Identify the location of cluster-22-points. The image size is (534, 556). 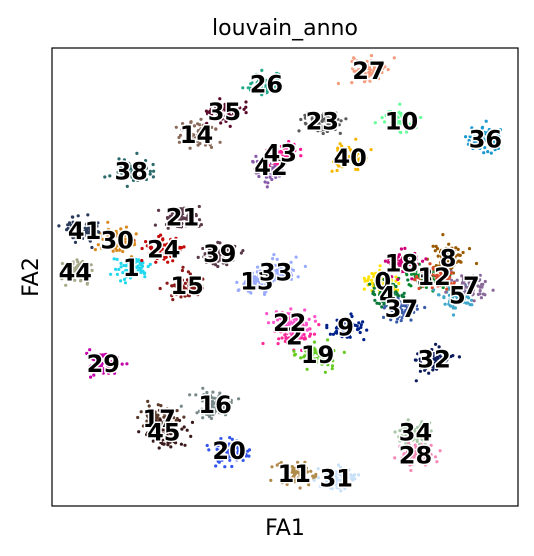
(291, 322).